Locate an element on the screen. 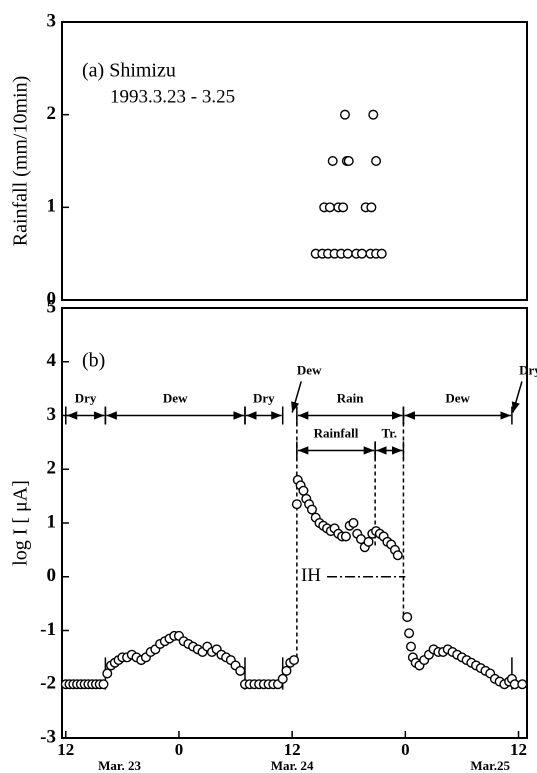 Image resolution: width=537 pixels, height=773 pixels. callout-label: Dry is located at coordinates (528, 369).